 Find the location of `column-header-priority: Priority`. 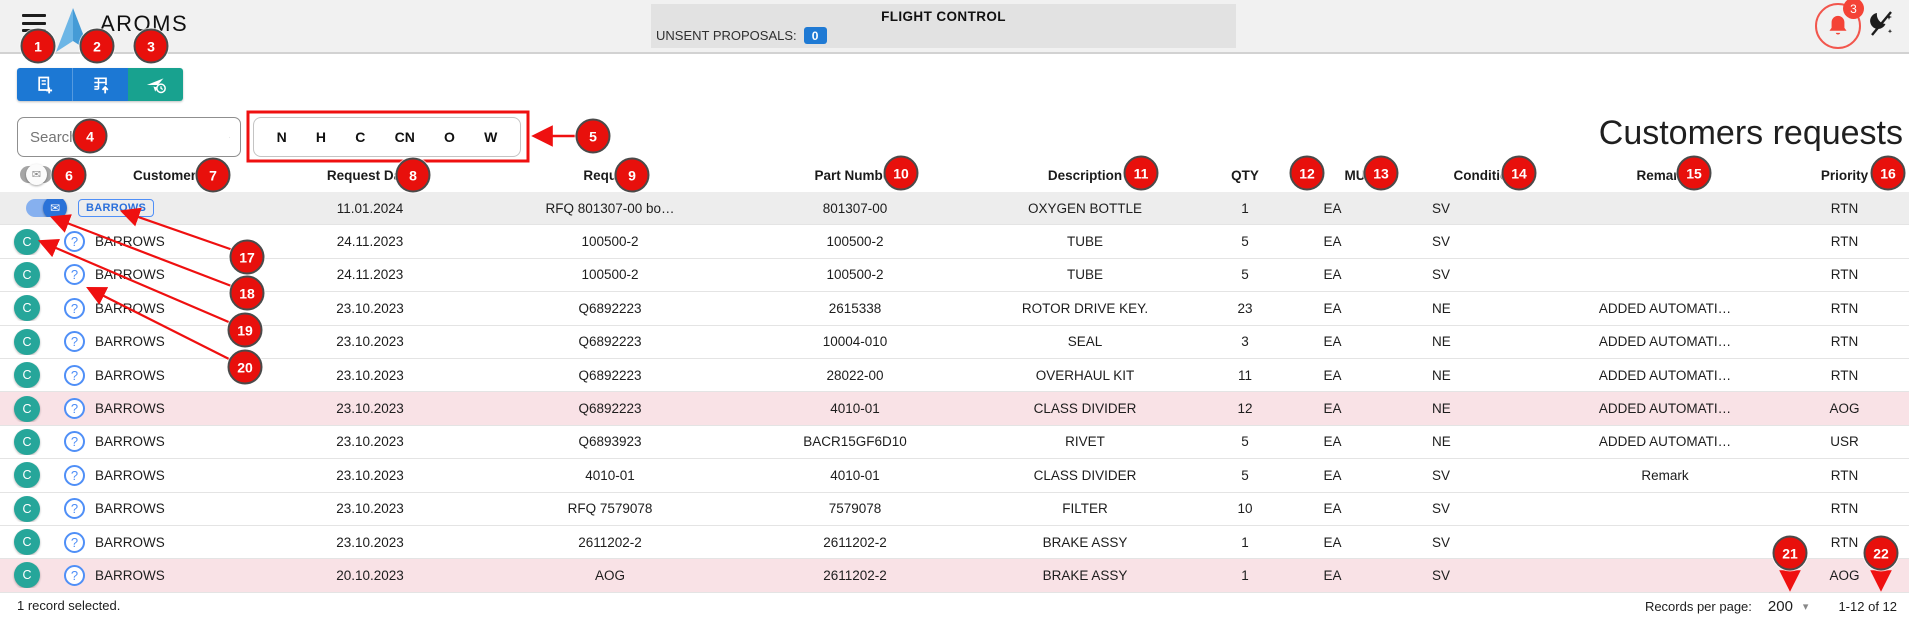

column-header-priority: Priority is located at coordinates (1829, 175).